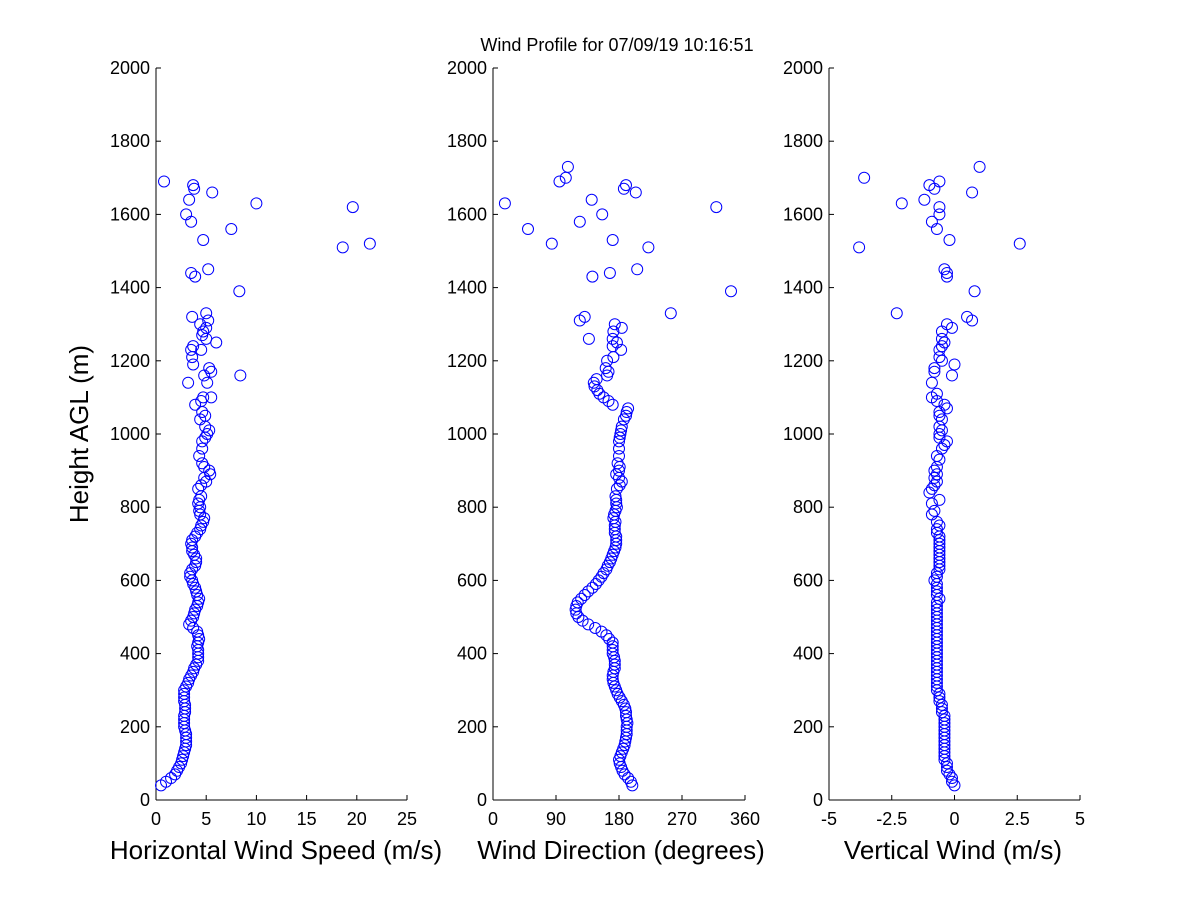 The image size is (1200, 900). Describe the element at coordinates (682, 819) in the screenshot. I see `x-tick-label: 270` at that location.